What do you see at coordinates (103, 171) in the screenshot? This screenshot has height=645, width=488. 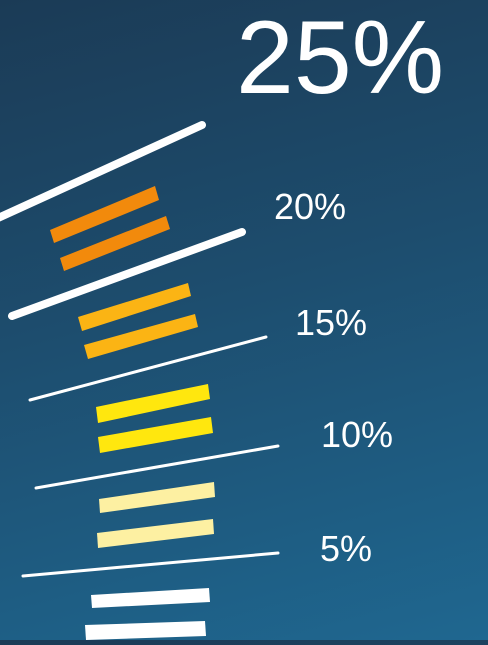 I see `divider-line-top` at bounding box center [103, 171].